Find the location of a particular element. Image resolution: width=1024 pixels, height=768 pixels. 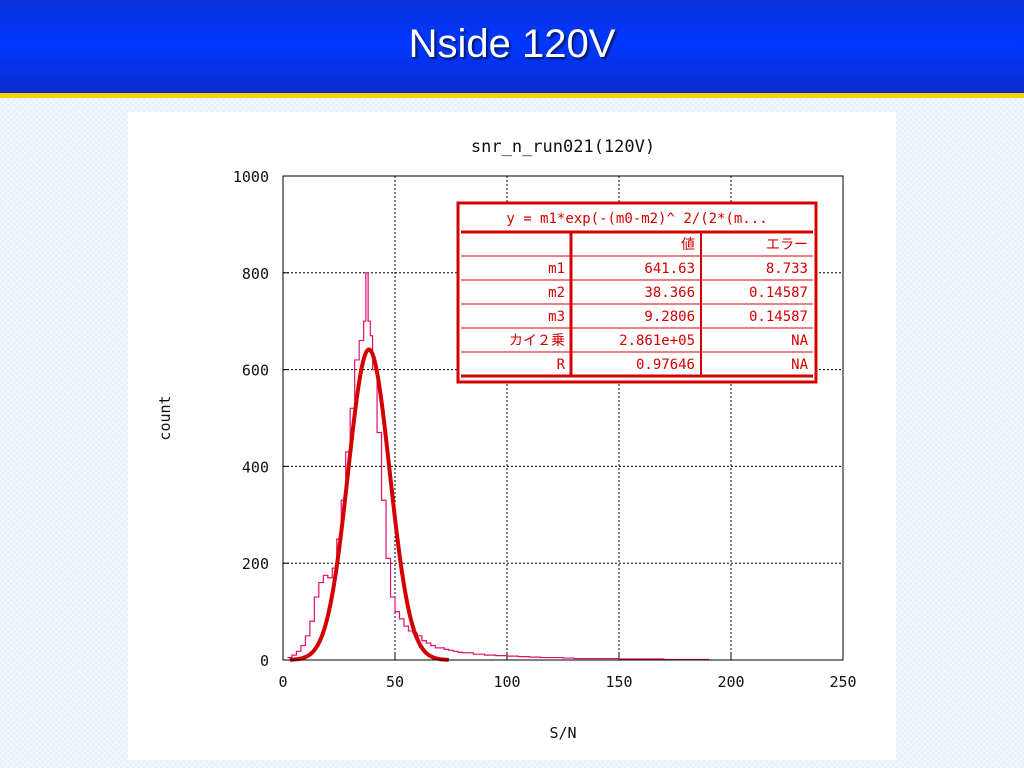

fit-table-header: エラー is located at coordinates (787, 245).